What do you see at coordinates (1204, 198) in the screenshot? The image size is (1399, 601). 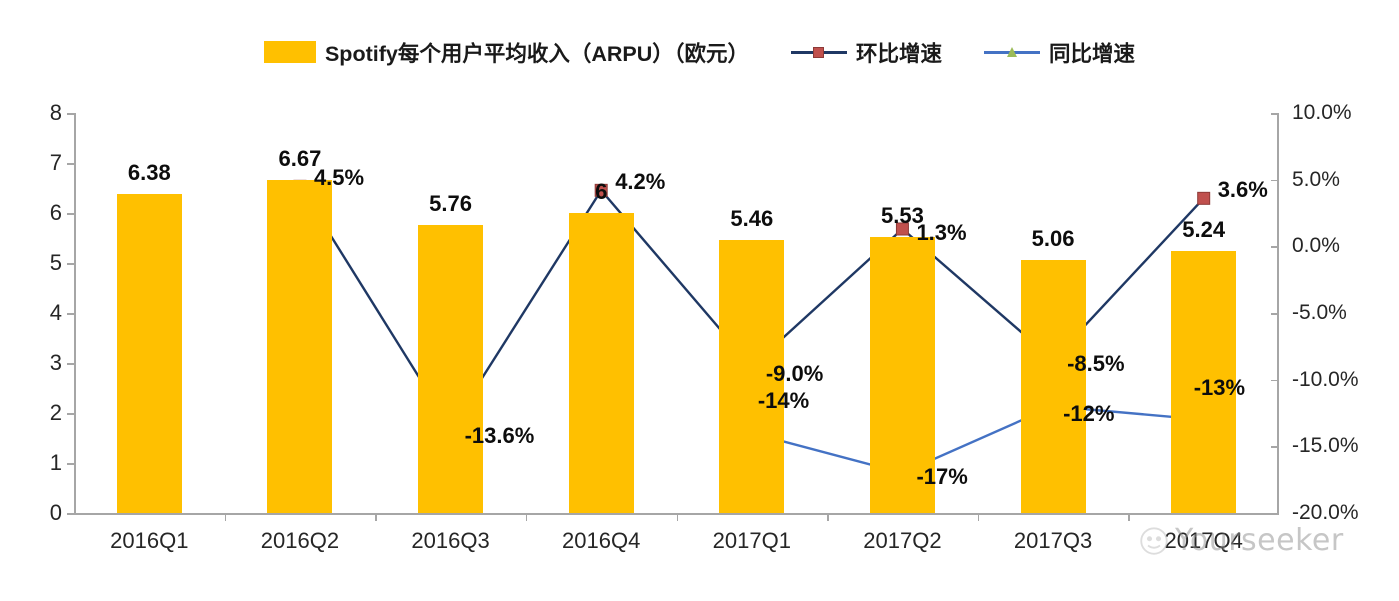 I see `marker-环比增速-2017Q4` at bounding box center [1204, 198].